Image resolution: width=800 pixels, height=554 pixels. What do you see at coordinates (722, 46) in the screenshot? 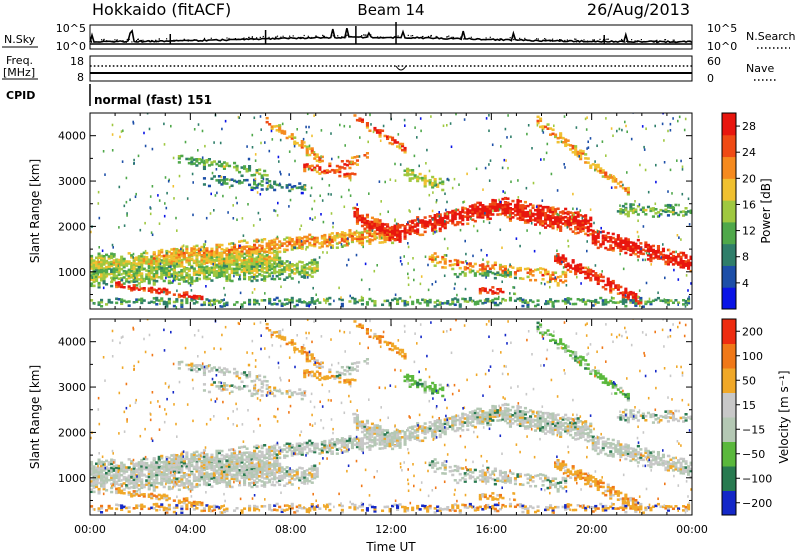
I see `noise-right-tick-bottom: 10^0` at bounding box center [722, 46].